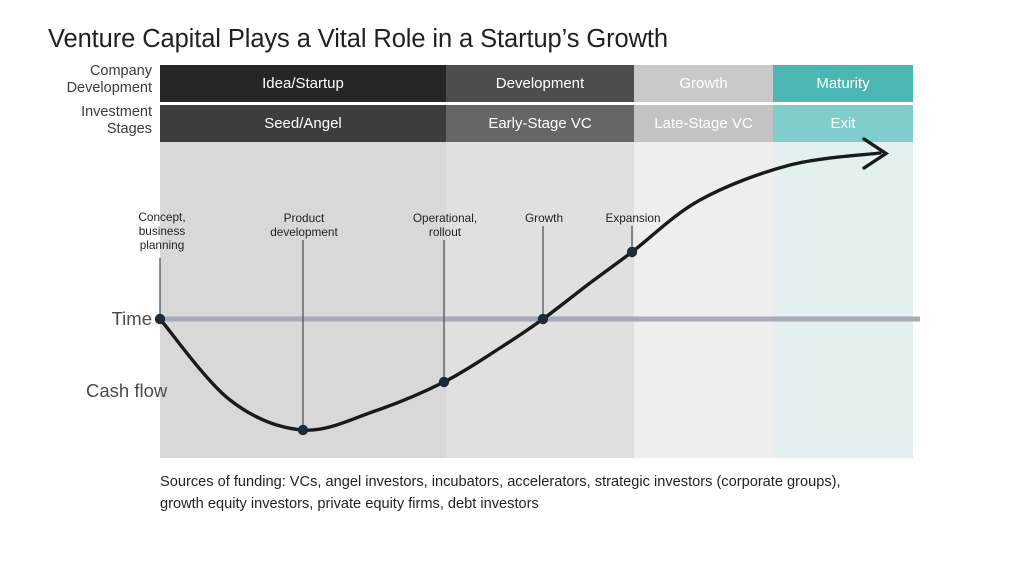 Image resolution: width=1033 pixels, height=573 pixels. Describe the element at coordinates (632, 252) in the screenshot. I see `data-point-expansion` at that location.